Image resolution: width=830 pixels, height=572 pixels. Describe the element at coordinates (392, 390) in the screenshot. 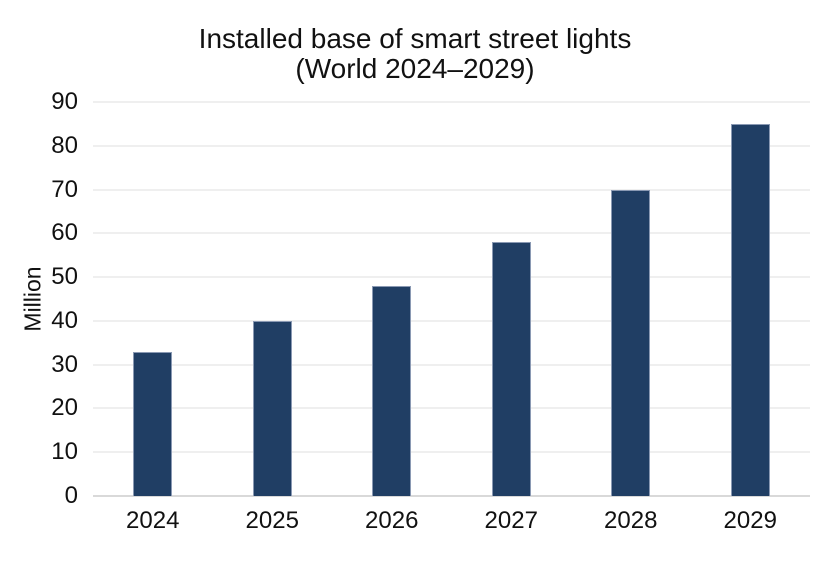

I see `bar-2026` at that location.